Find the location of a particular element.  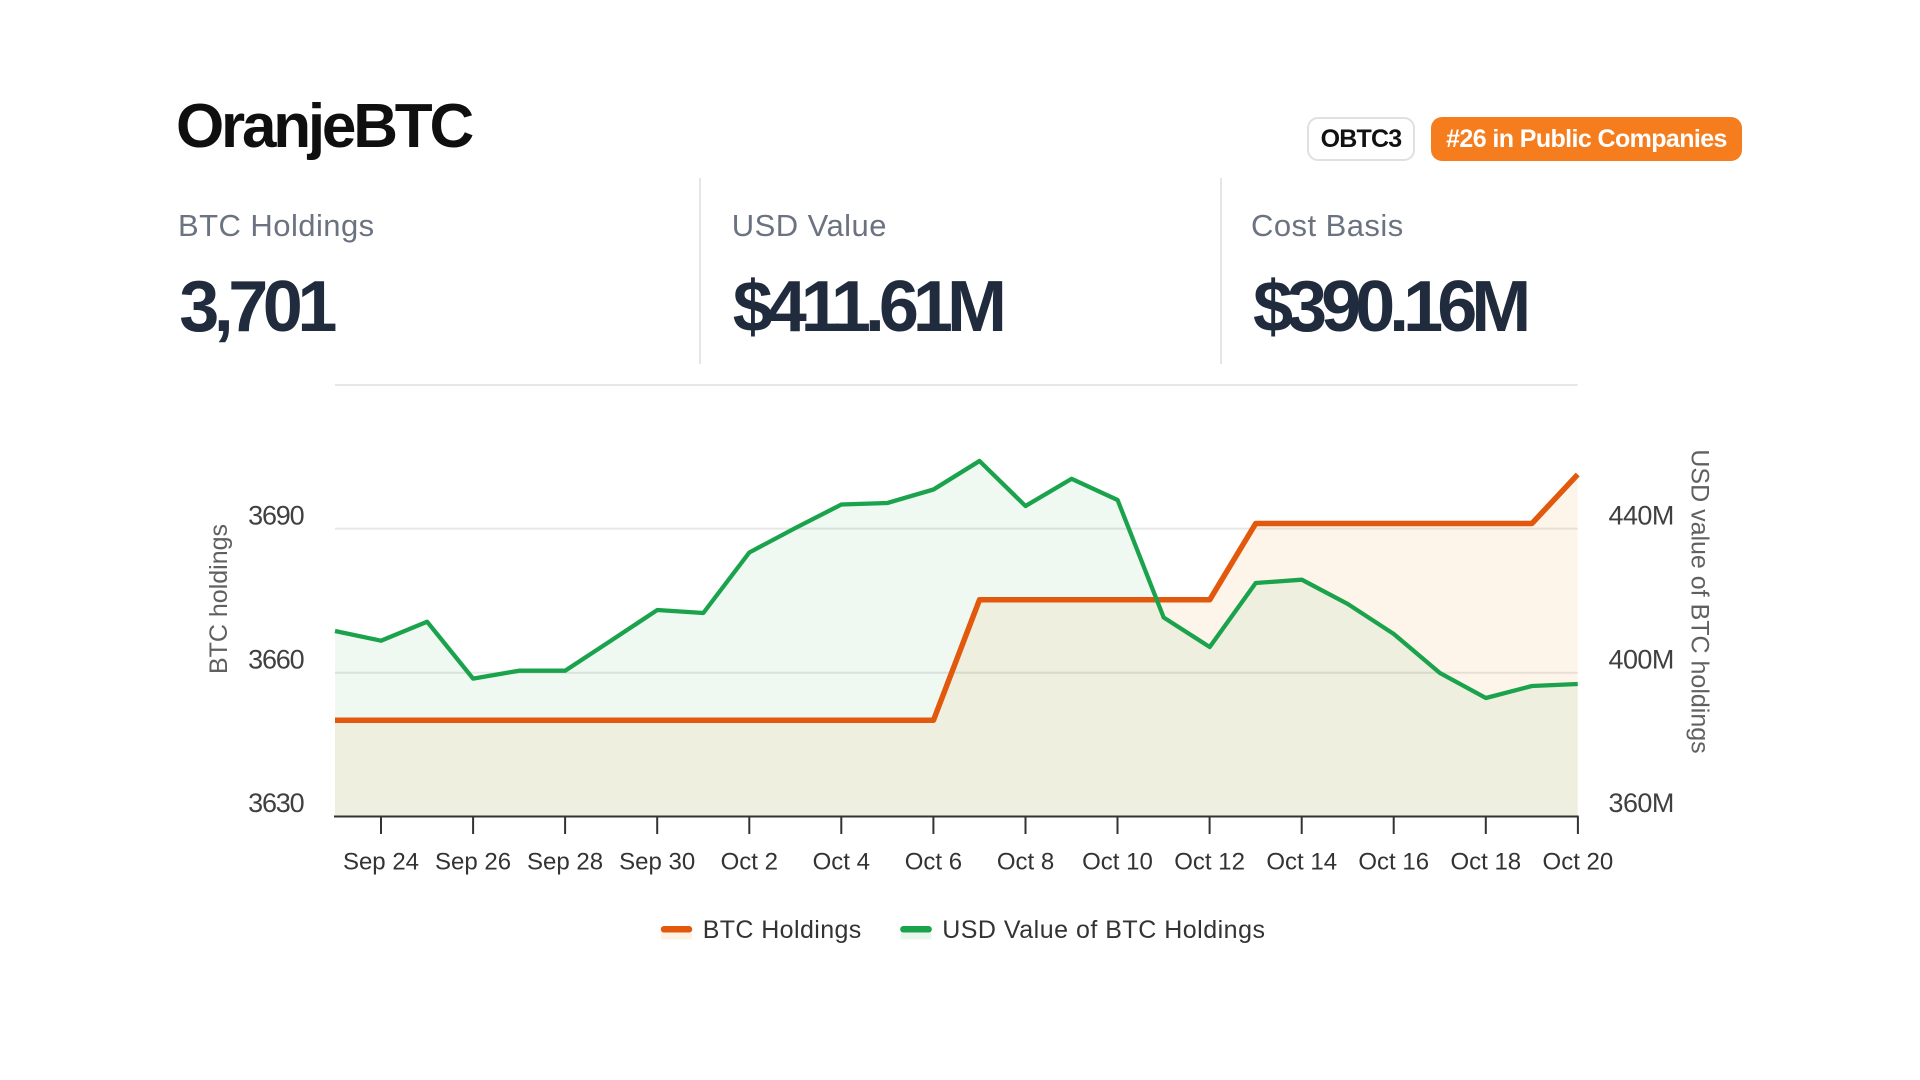

svg-text: 400M is located at coordinates (1641, 659).